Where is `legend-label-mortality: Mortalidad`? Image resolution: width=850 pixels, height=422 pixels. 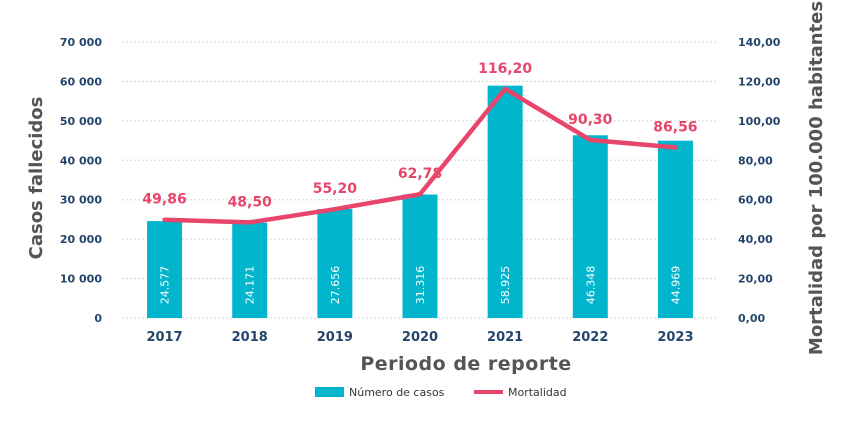 legend-label-mortality: Mortalidad is located at coordinates (537, 392).